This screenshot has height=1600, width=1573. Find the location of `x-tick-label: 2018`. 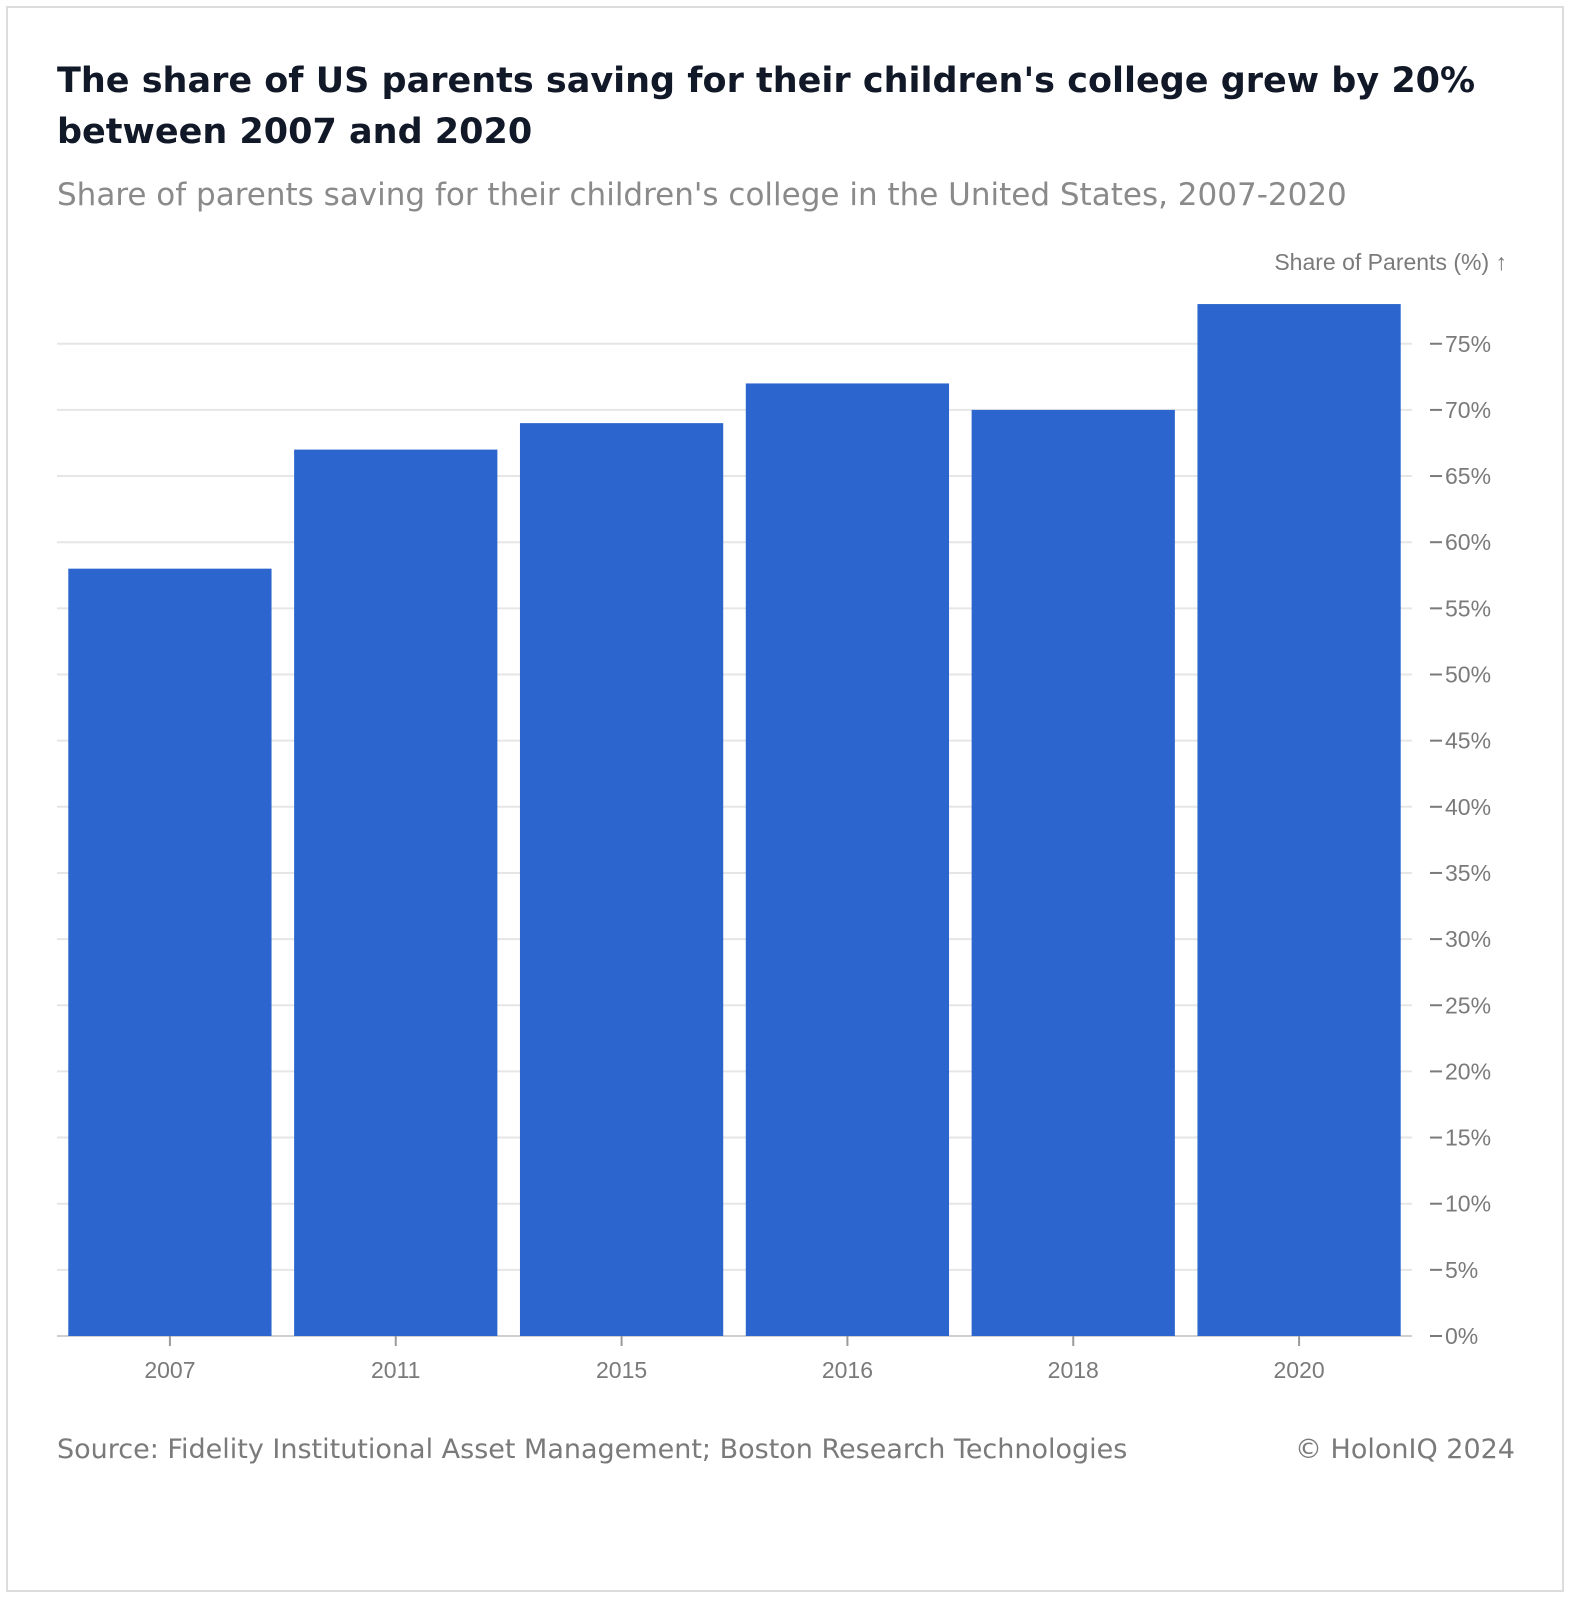

x-tick-label: 2018 is located at coordinates (1073, 1370).